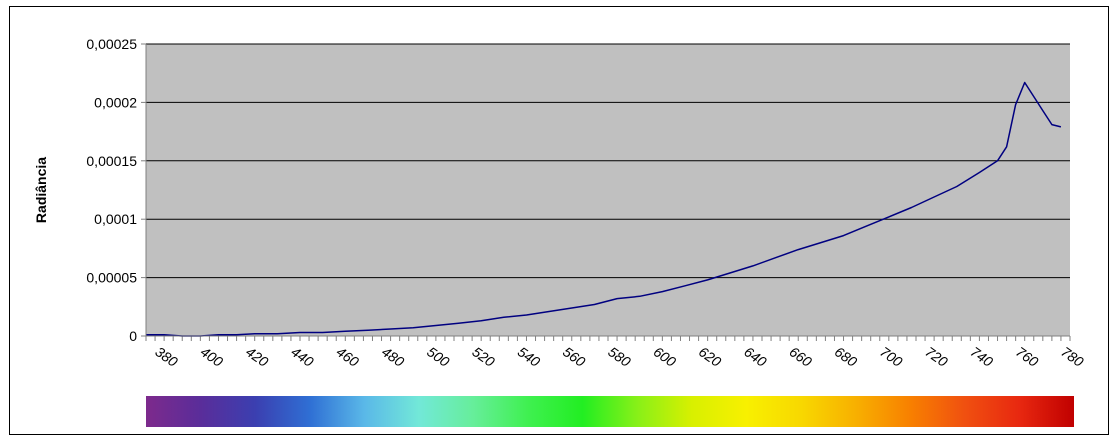 This screenshot has height=439, width=1112. I want to click on x-tick-label: 420, so click(257, 356).